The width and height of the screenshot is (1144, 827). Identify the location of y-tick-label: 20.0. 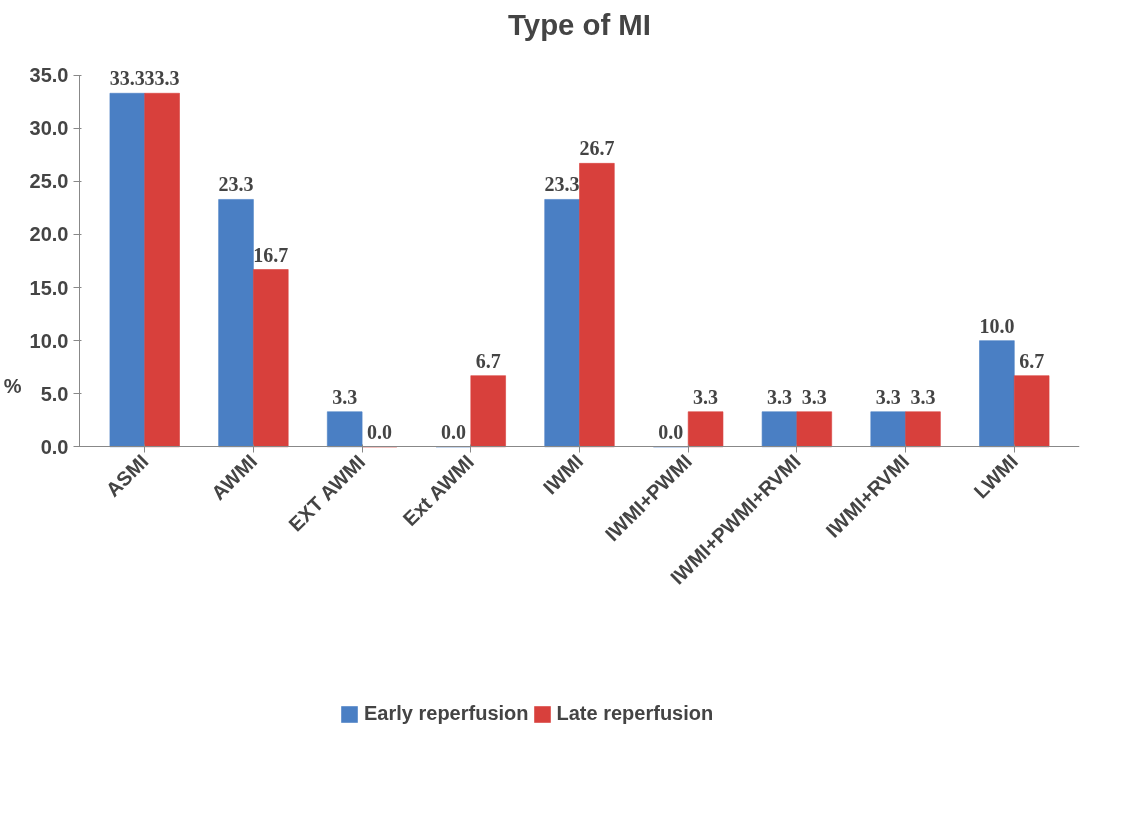
(49, 234).